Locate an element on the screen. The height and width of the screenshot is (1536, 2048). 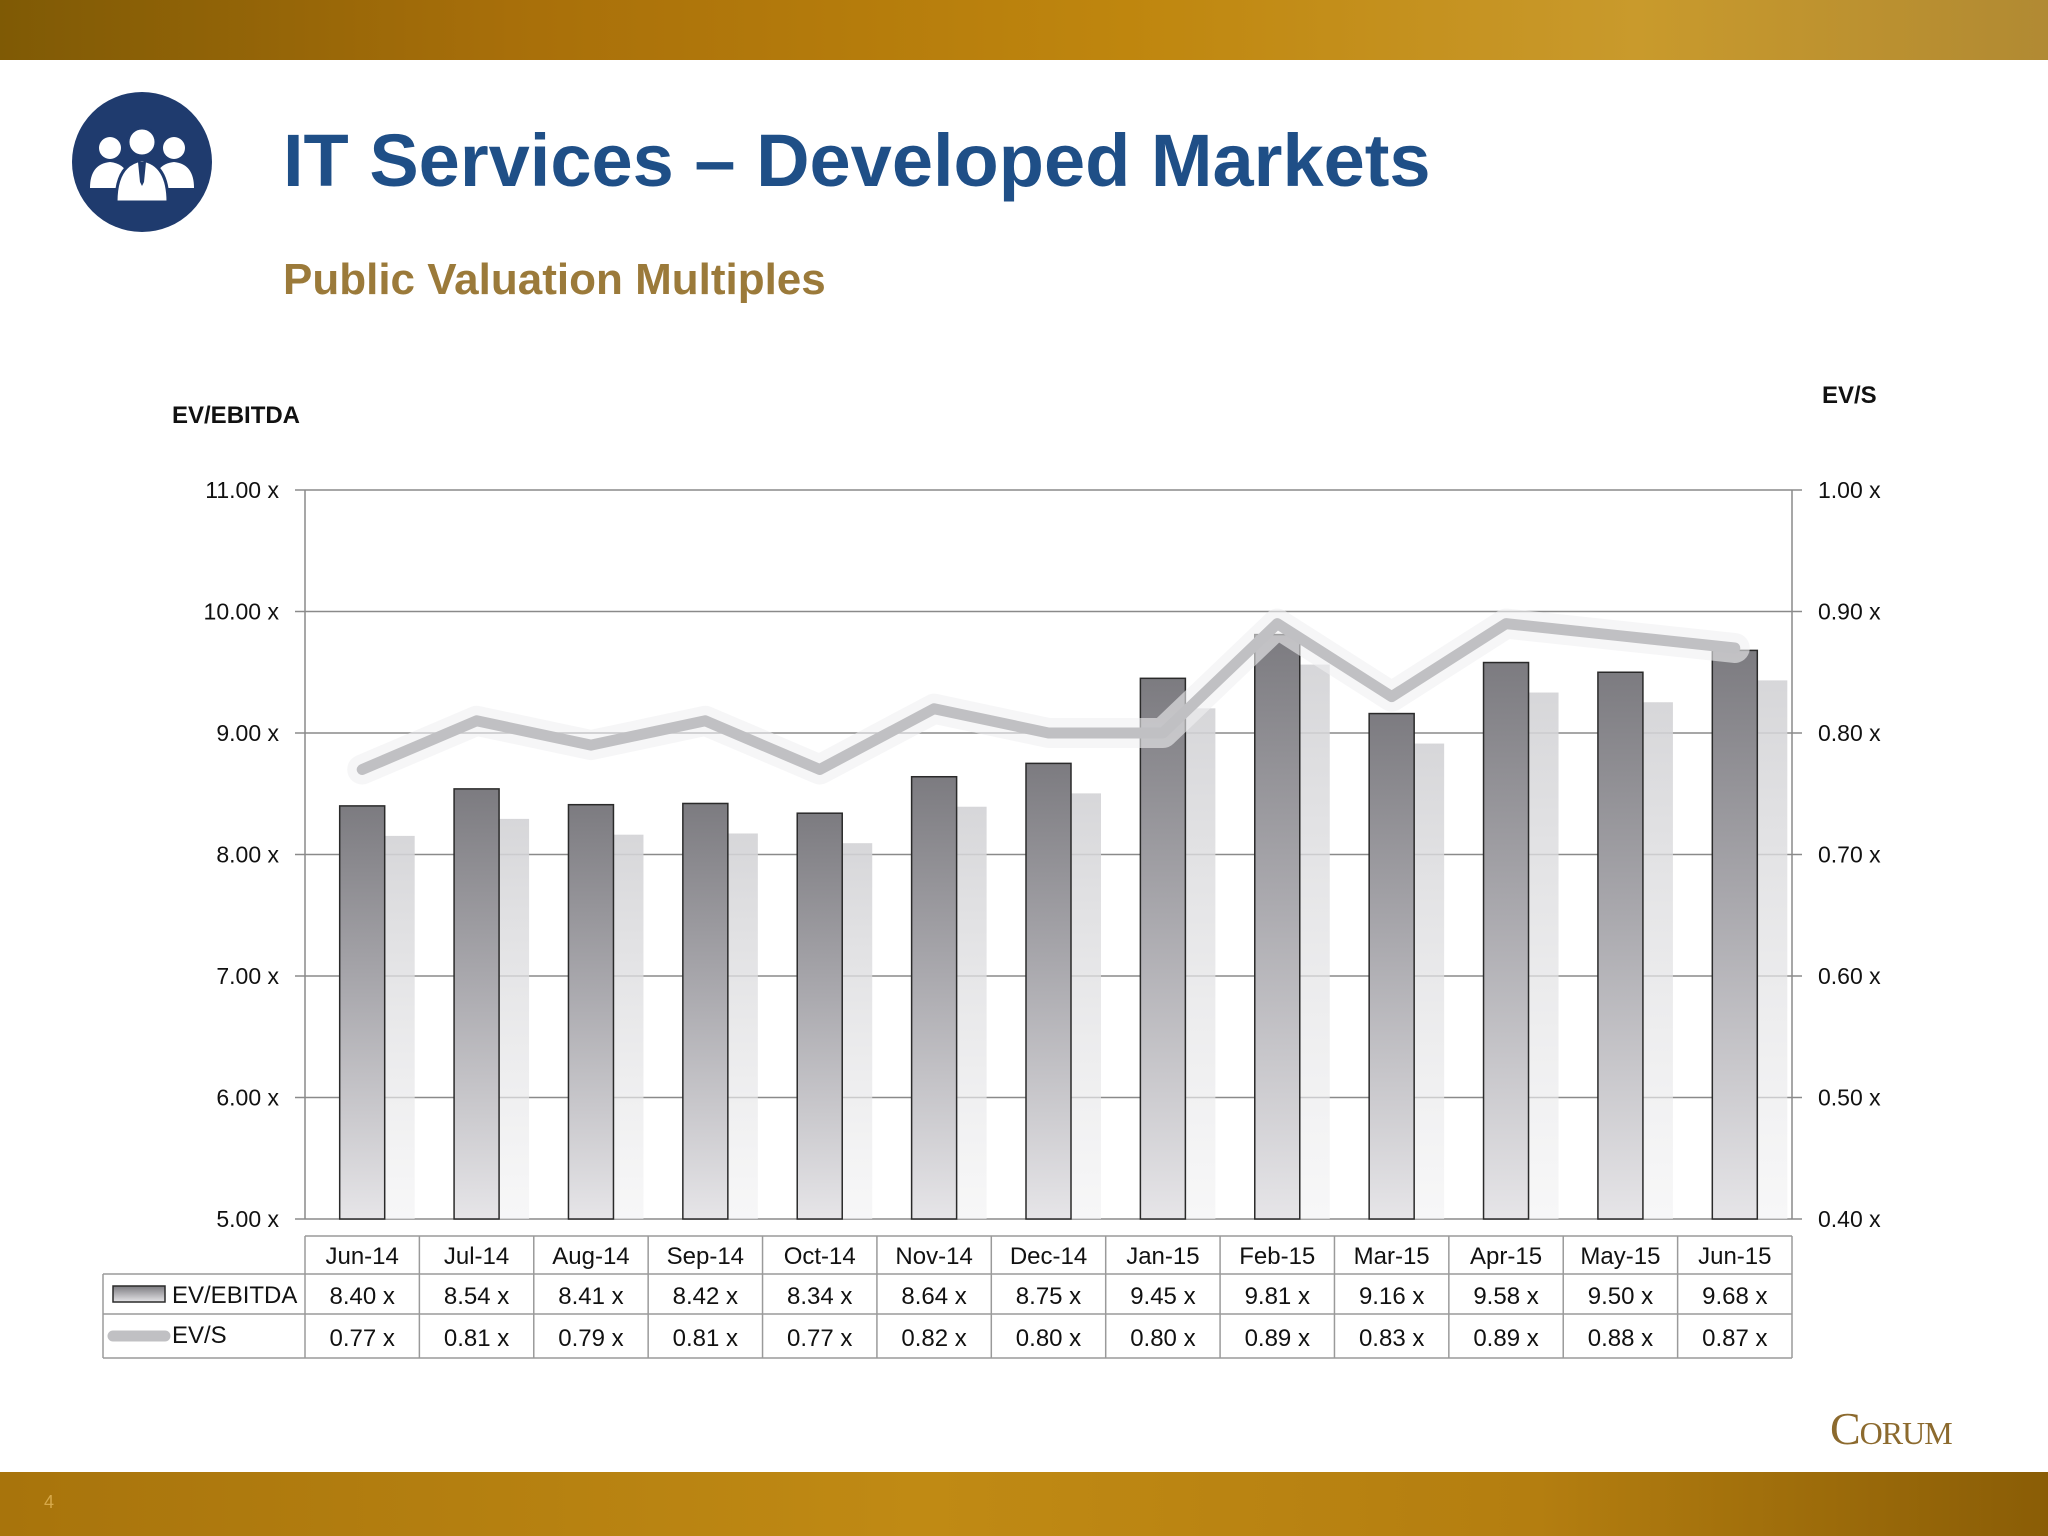
y2-tick-label: 0.70 x is located at coordinates (1849, 855).